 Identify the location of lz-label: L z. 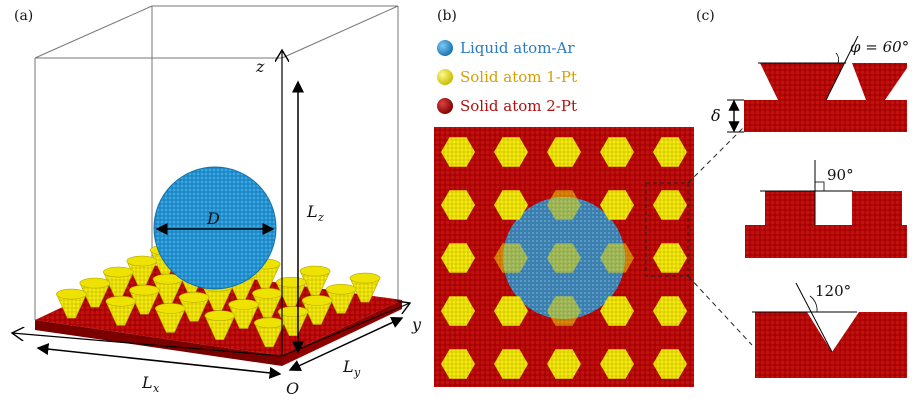
(315, 213).